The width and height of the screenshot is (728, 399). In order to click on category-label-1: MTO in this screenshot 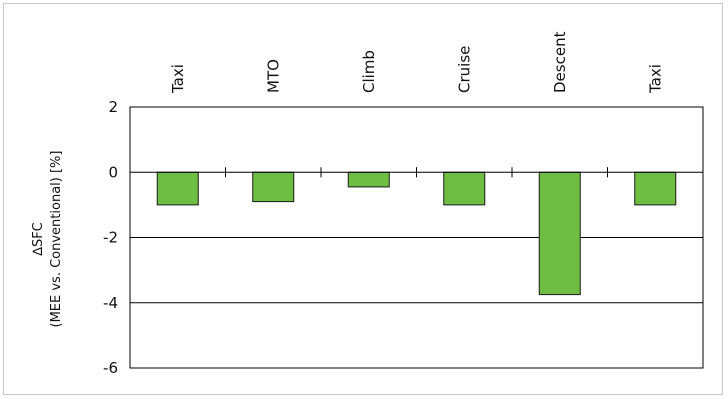, I will do `click(273, 76)`.